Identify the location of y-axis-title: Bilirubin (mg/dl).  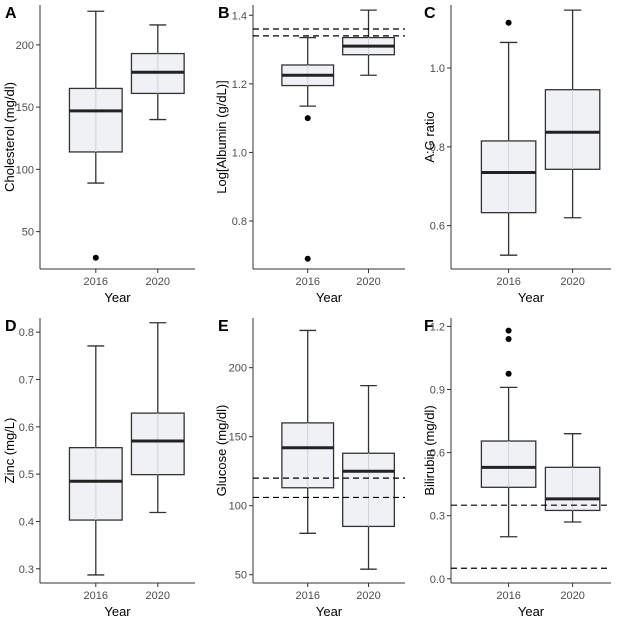
(429, 450).